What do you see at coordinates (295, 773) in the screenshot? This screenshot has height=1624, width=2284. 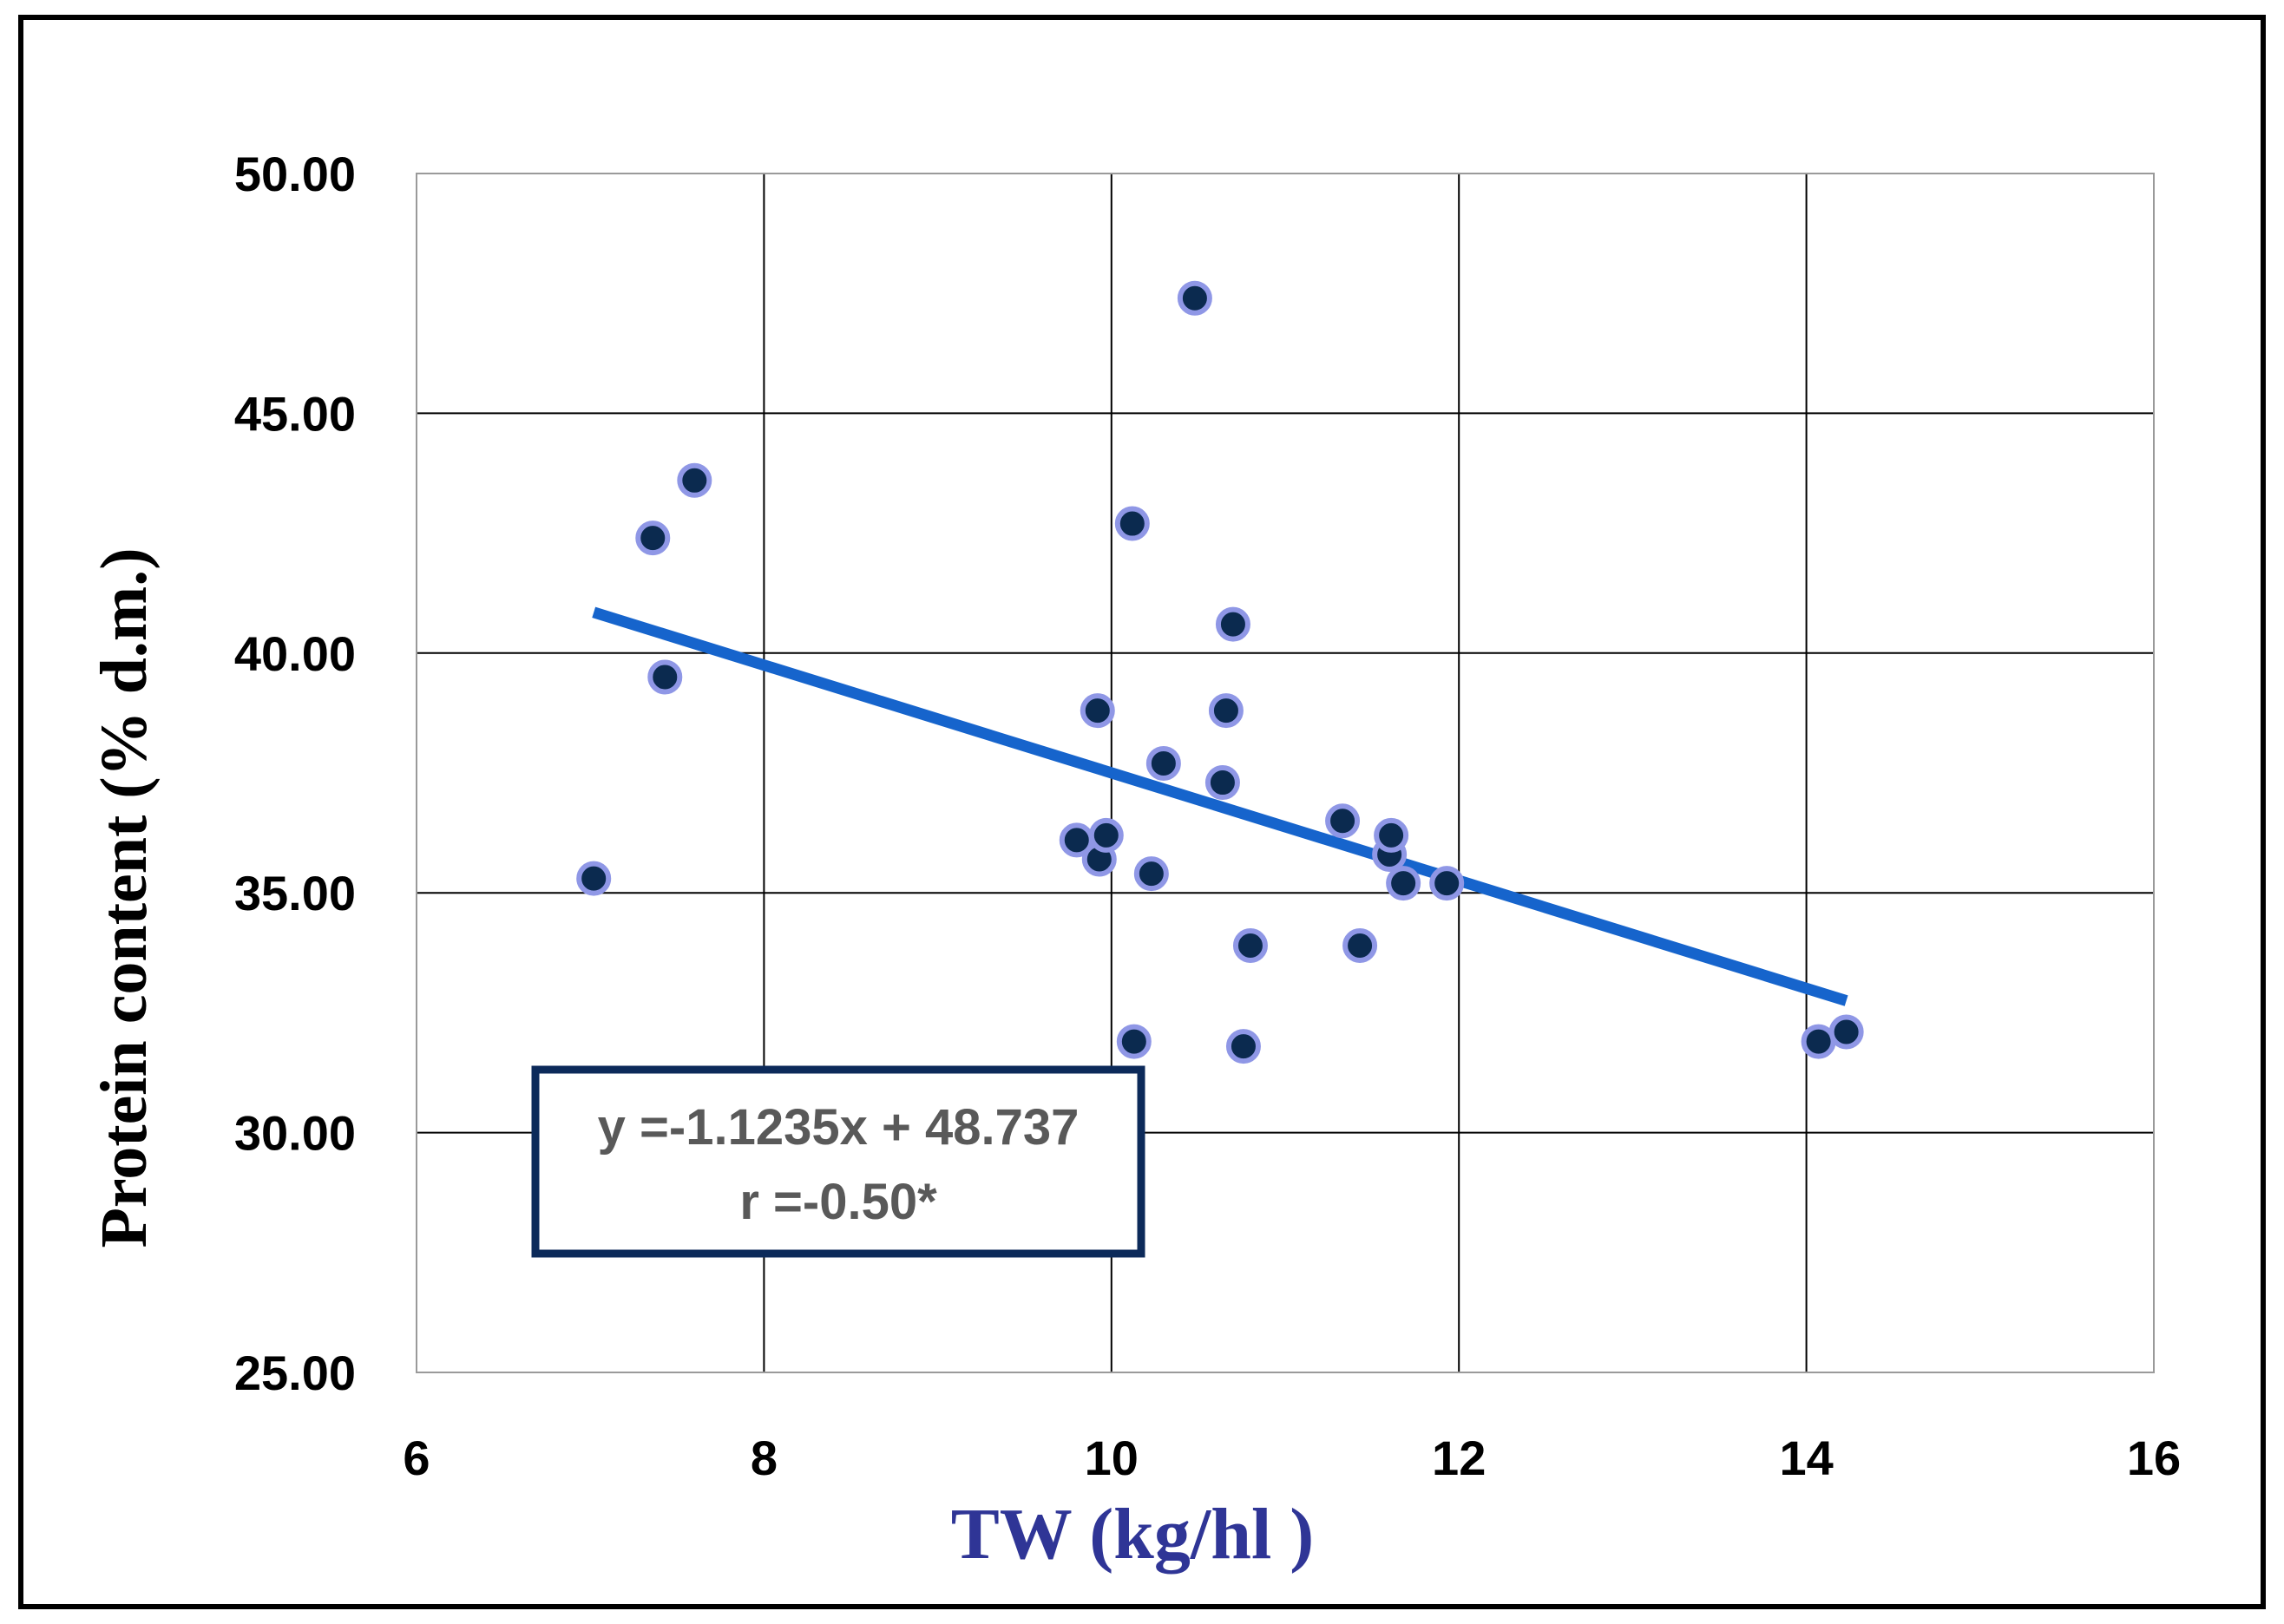 I see `y-tick-labels: 25.00 30.00 35.00 40.00 45.00 50.00` at bounding box center [295, 773].